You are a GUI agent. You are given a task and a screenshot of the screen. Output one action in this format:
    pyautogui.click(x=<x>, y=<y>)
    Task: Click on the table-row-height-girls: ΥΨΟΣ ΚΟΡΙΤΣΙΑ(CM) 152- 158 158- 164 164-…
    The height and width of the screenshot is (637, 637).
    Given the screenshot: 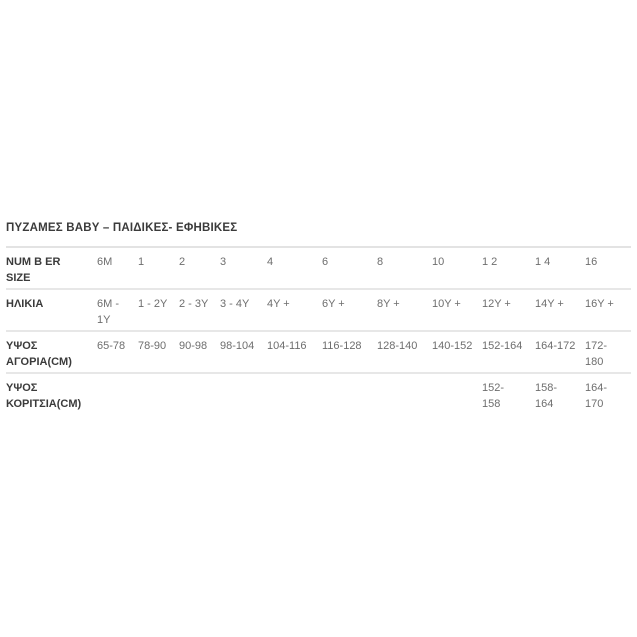 What is the action you would take?
    pyautogui.click(x=318, y=393)
    